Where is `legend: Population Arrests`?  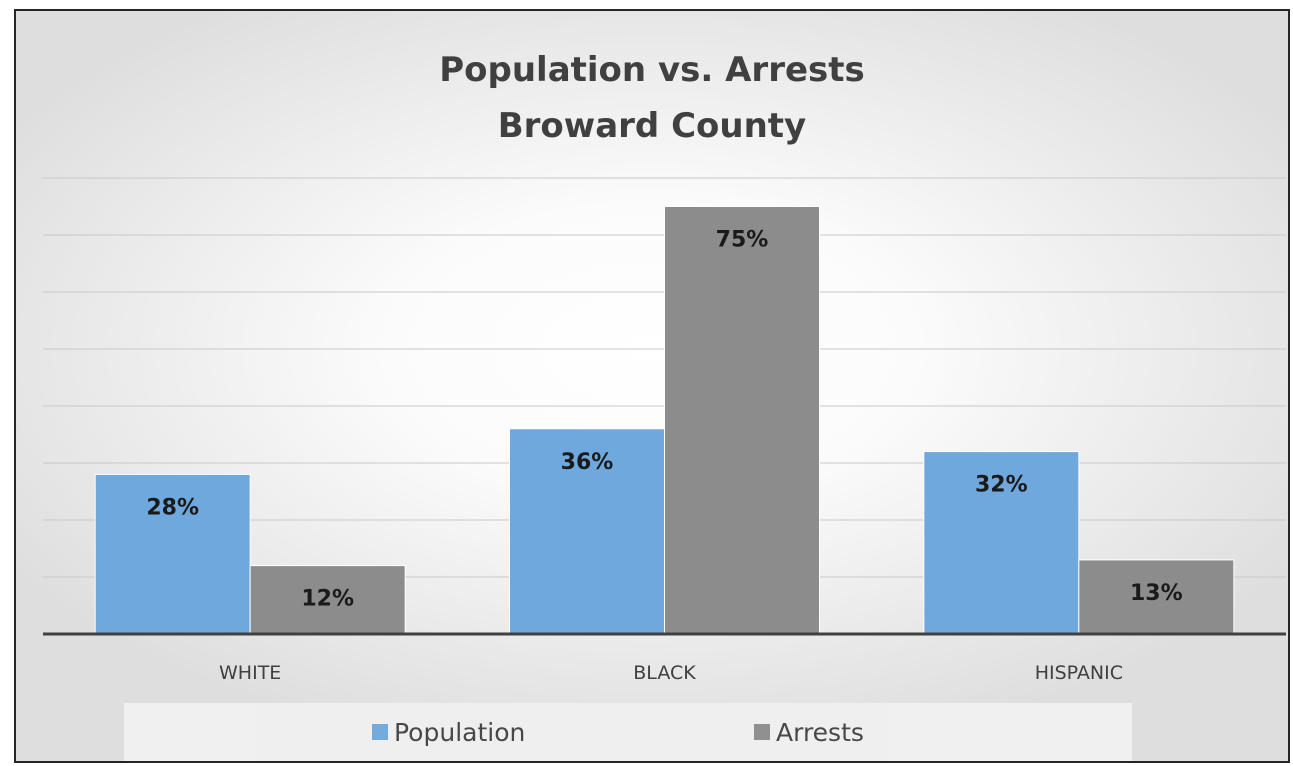
legend: Population Arrests is located at coordinates (628, 732).